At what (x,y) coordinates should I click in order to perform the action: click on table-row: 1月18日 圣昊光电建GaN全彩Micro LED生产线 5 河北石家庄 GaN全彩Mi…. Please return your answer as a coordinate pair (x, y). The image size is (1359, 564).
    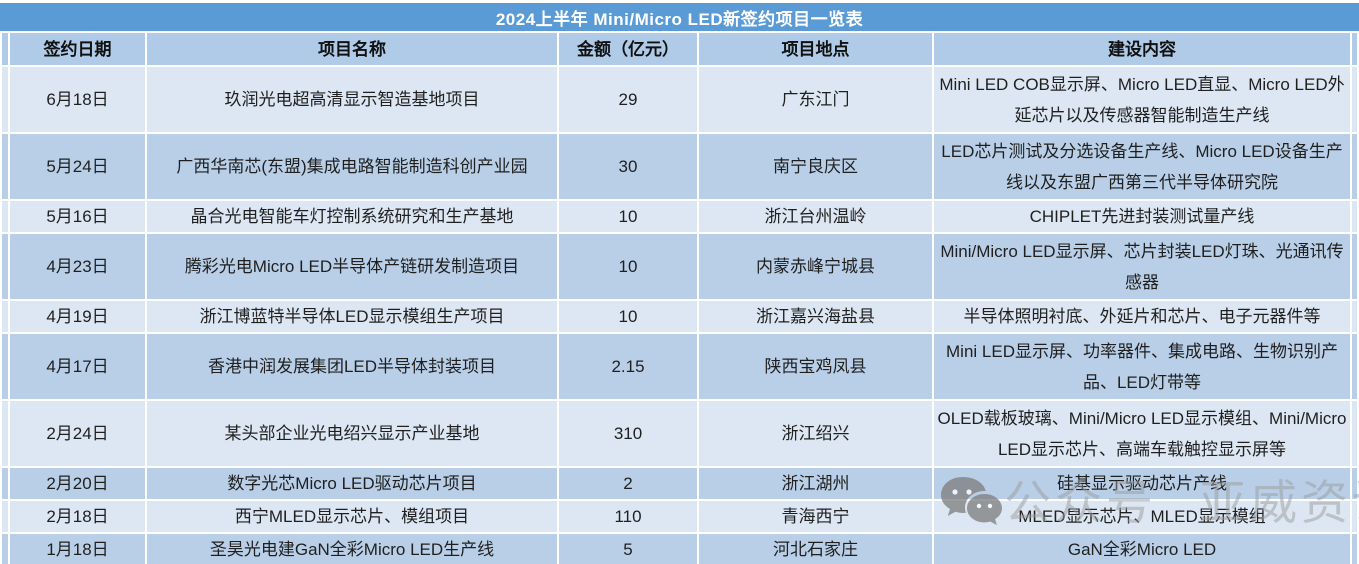
    Looking at the image, I should click on (679, 549).